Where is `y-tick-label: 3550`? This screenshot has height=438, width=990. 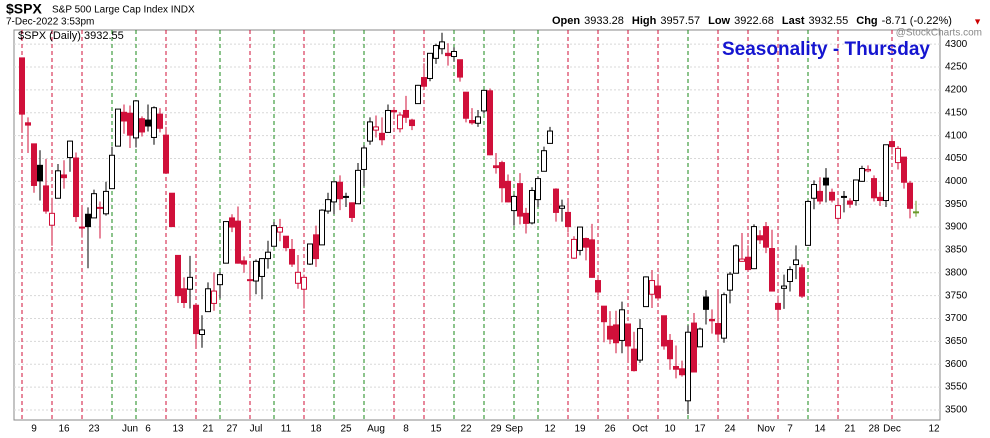 y-tick-label: 3550 is located at coordinates (956, 387).